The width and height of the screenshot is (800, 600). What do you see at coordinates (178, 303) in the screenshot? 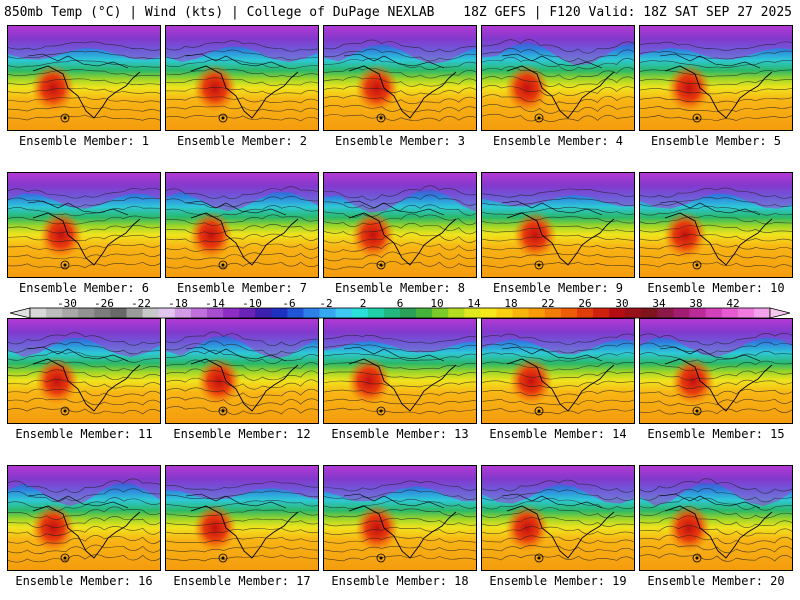
I see `colorbar-tick-label: -18` at bounding box center [178, 303].